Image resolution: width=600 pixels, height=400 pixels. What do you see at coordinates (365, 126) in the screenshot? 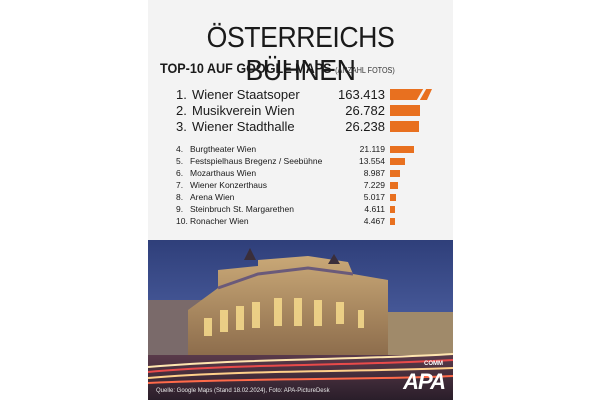
I see `value-label: 26.238` at bounding box center [365, 126].